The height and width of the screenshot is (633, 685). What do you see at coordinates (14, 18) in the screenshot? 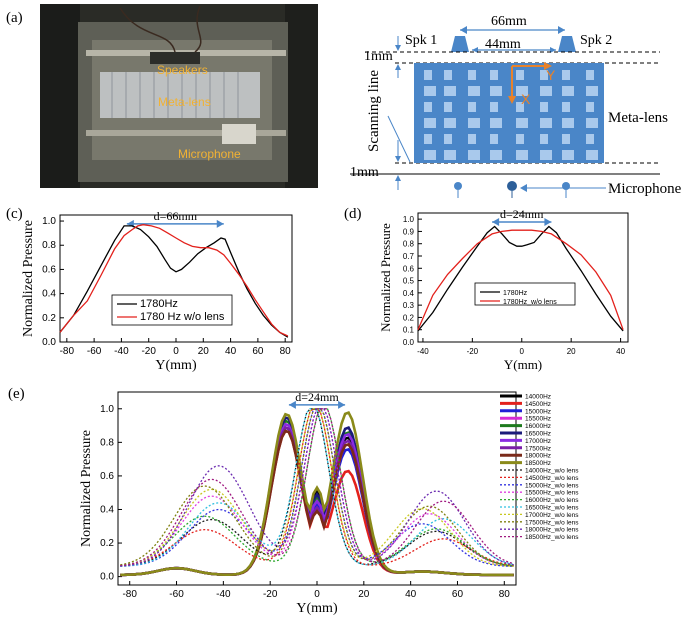
I see `panel-label-a: (a)` at bounding box center [14, 18].